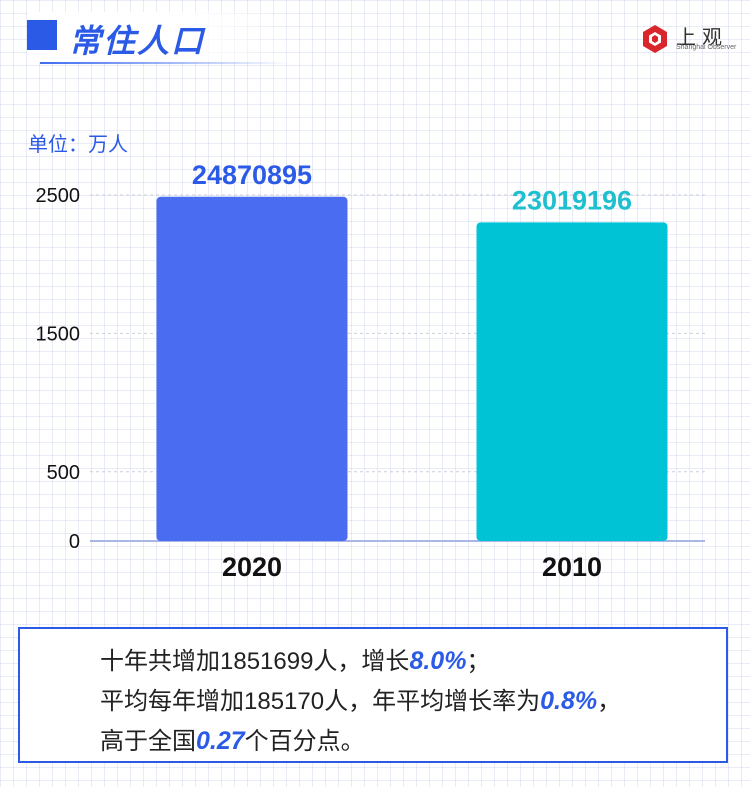 This screenshot has height=787, width=750. I want to click on annual-rate-highlight: 0.8%, so click(569, 701).